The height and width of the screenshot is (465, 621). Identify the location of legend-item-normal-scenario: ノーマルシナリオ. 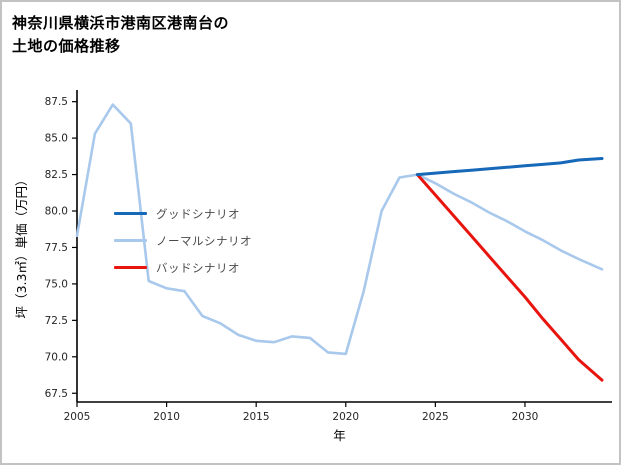
(183, 240).